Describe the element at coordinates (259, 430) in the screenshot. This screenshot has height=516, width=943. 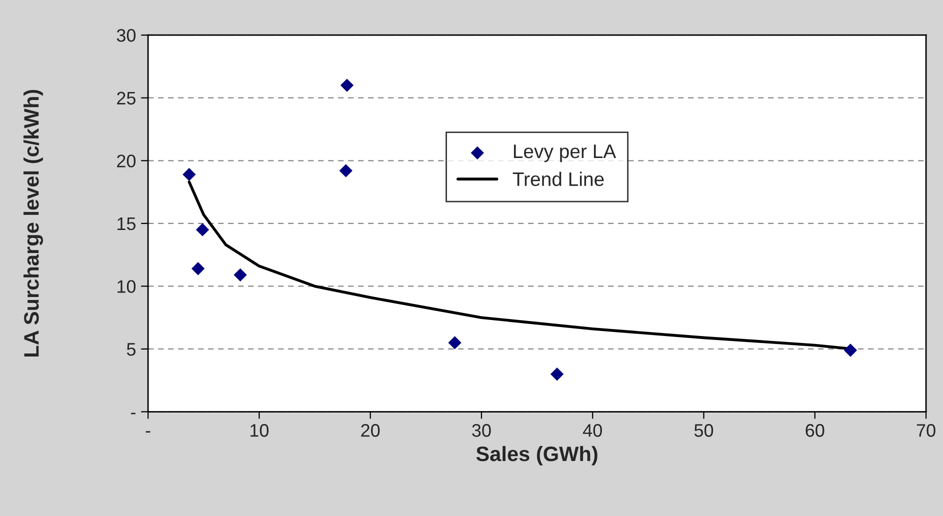
I see `x-tick-label: 10` at that location.